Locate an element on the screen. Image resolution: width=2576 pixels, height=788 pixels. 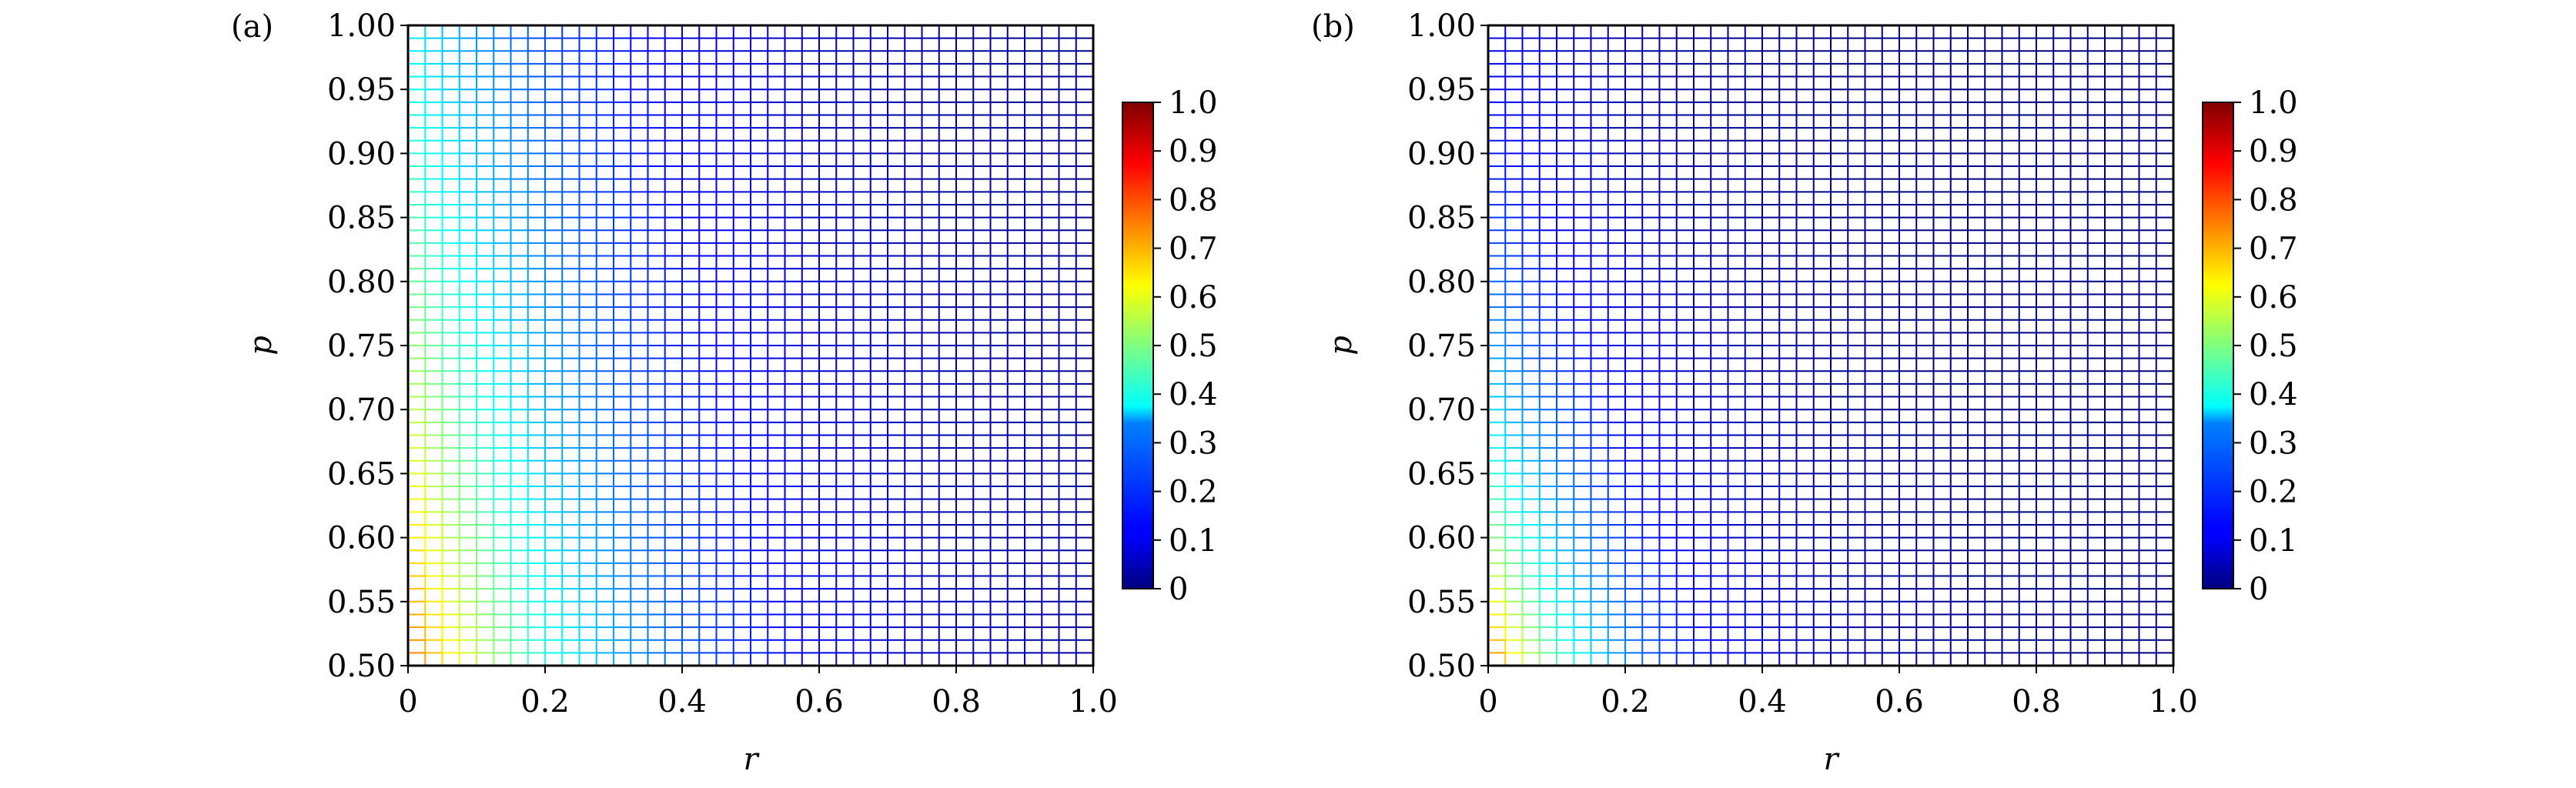
y-tick-label: 0.95 is located at coordinates (362, 90).